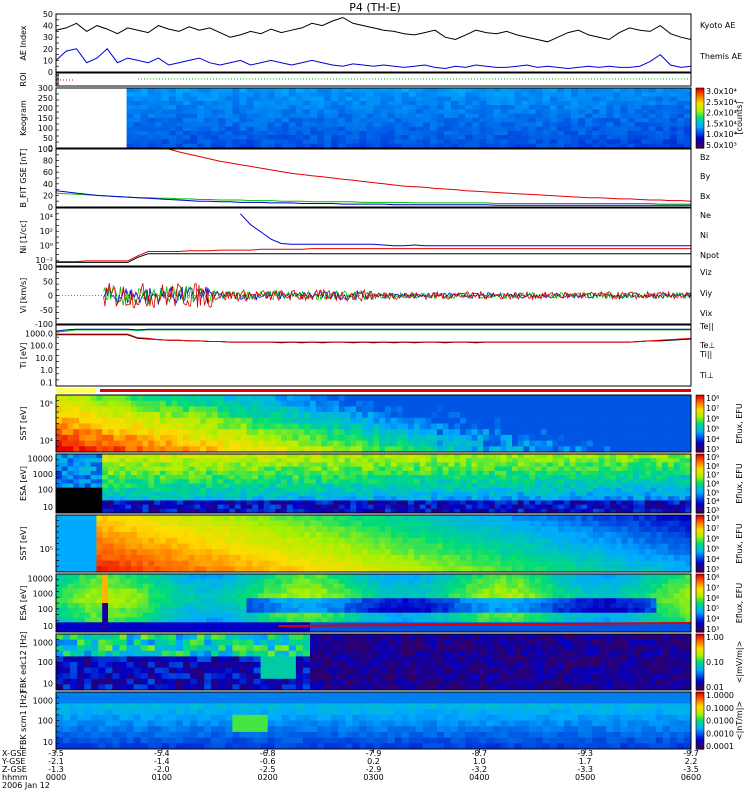 The height and width of the screenshot is (800, 750). What do you see at coordinates (268, 761) in the screenshot?
I see `xaxis-value: -0.6` at bounding box center [268, 761].